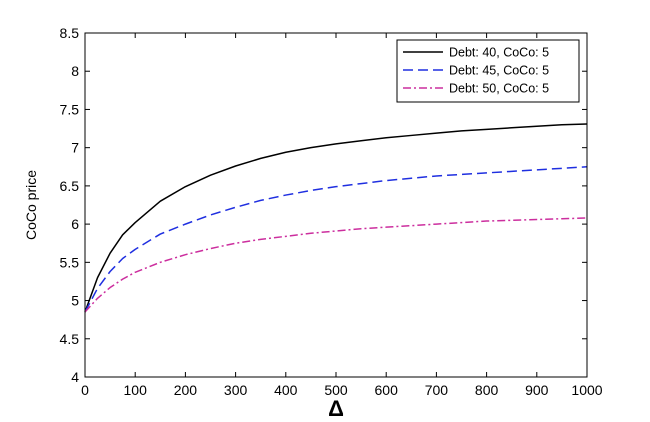 Image resolution: width=650 pixels, height=422 pixels. What do you see at coordinates (387, 390) in the screenshot?
I see `x-tick-label: 600` at bounding box center [387, 390].